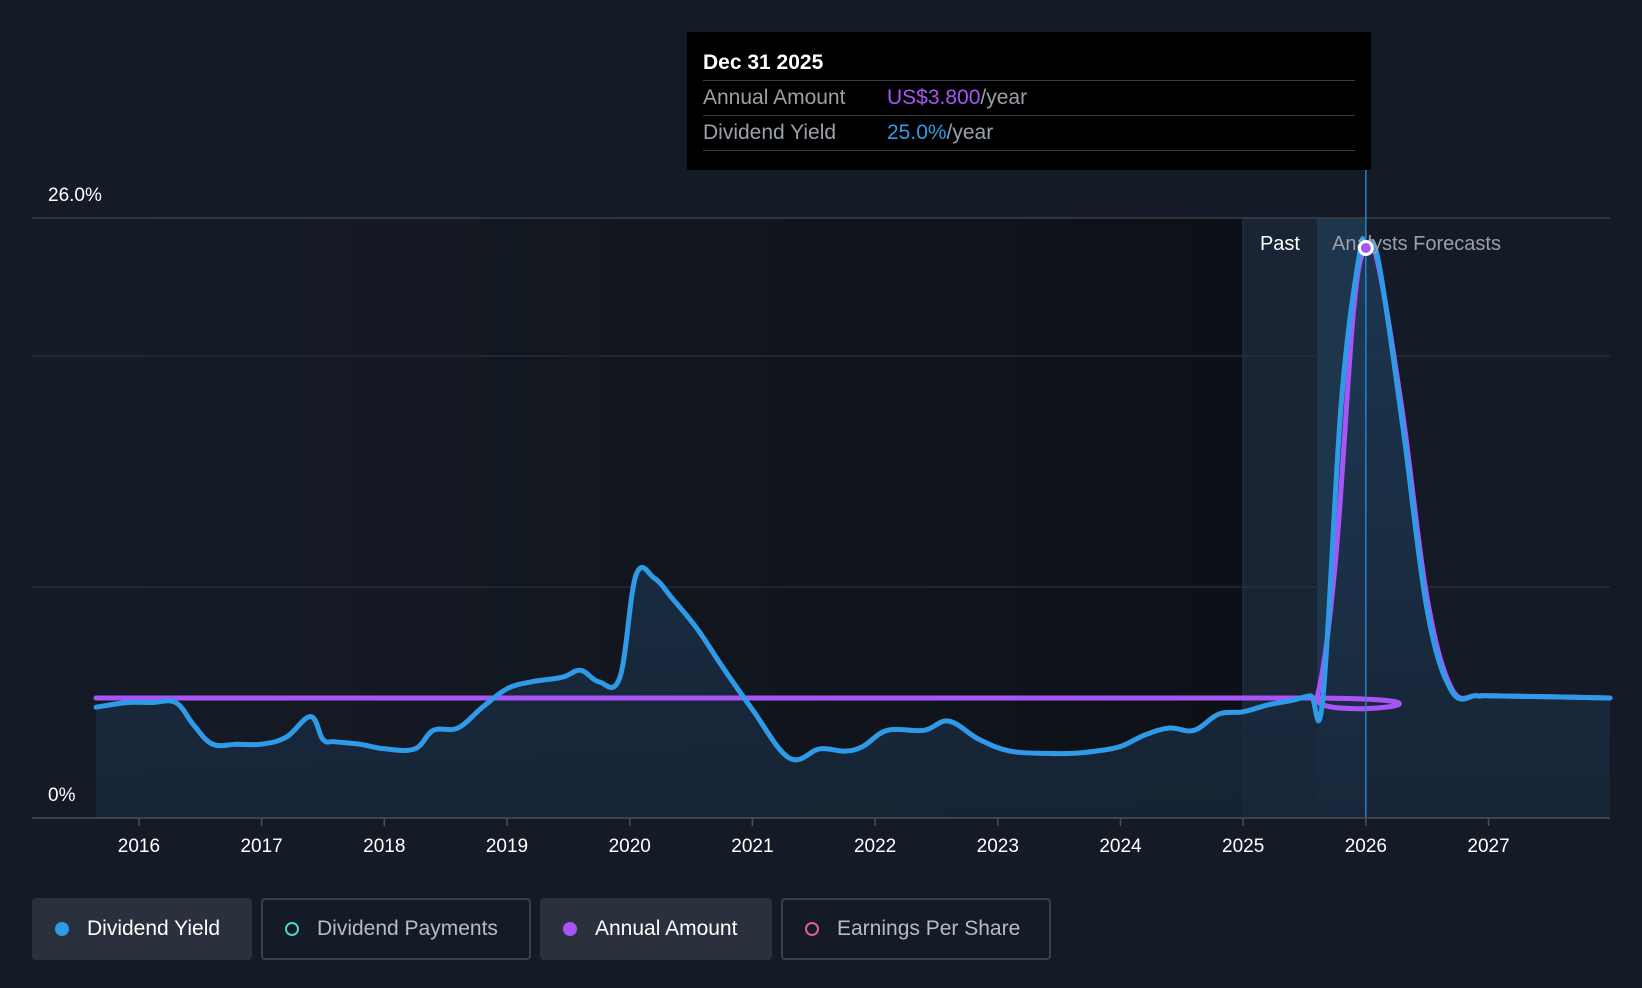 Image resolution: width=1642 pixels, height=988 pixels. What do you see at coordinates (75, 195) in the screenshot?
I see `y-axis-max-label: 26.0%` at bounding box center [75, 195].